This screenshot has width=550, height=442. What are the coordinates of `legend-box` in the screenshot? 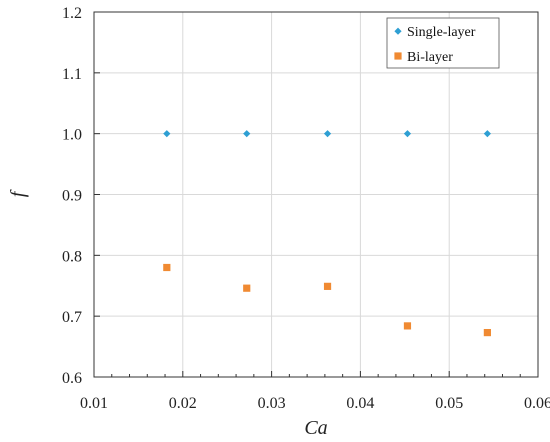 It's located at (443, 43).